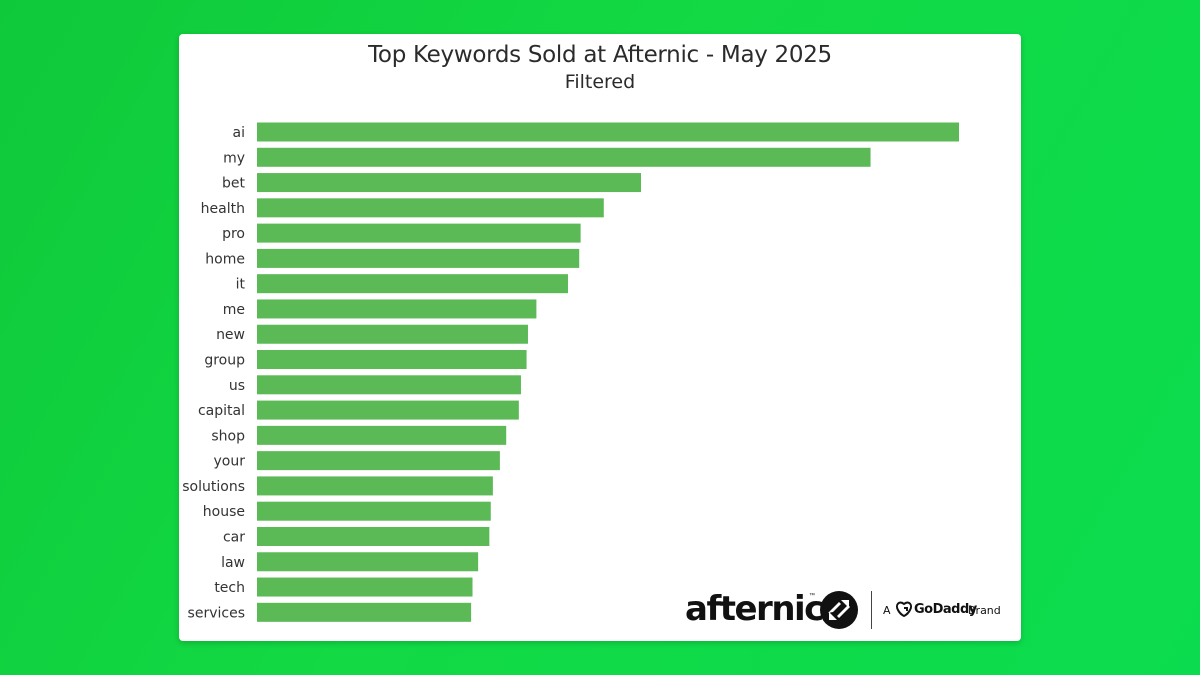 The width and height of the screenshot is (1200, 675). I want to click on category-label-me: me, so click(234, 310).